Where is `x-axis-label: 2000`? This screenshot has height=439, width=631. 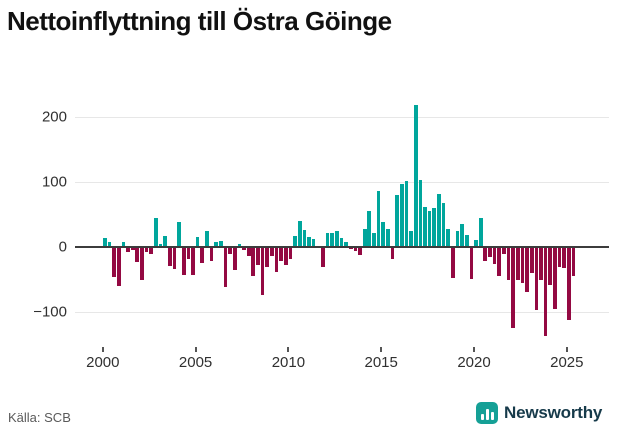
x-axis-label: 2000 is located at coordinates (103, 362).